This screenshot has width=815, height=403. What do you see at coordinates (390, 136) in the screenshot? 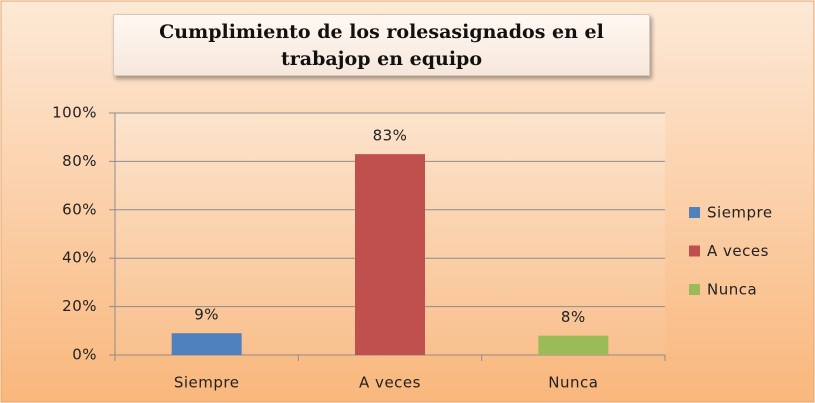
I see `value-label: 83%` at bounding box center [390, 136].